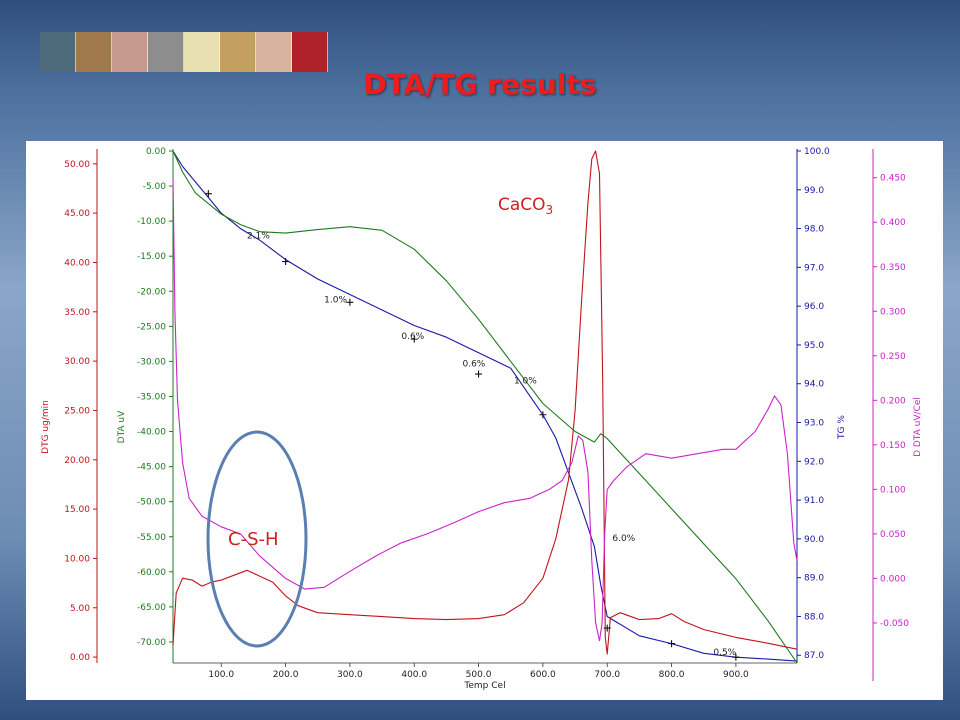  Describe the element at coordinates (817, 152) in the screenshot. I see `tg-tick-label: 100.0` at that location.